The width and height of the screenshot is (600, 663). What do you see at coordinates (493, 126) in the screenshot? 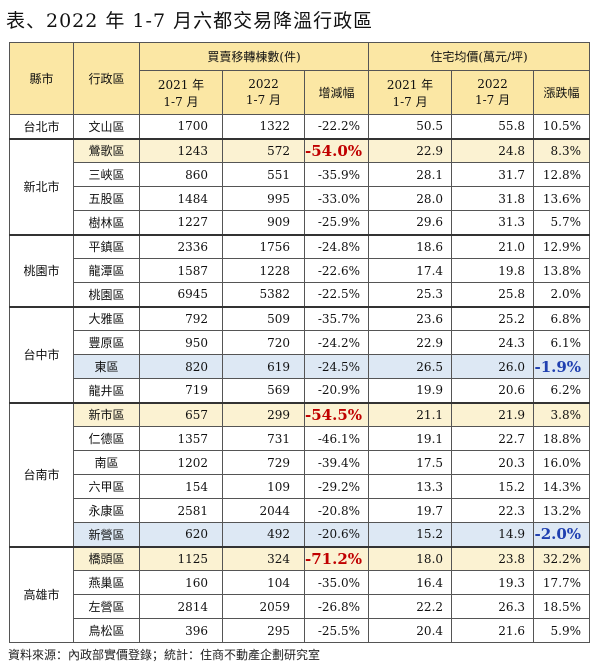
I see `price-2022-cell: 55.8` at bounding box center [493, 126].